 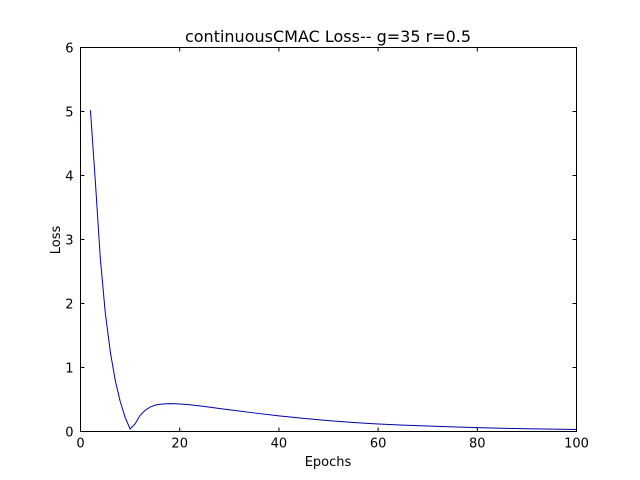 What do you see at coordinates (69, 241) in the screenshot?
I see `y-tick-label: 3` at bounding box center [69, 241].